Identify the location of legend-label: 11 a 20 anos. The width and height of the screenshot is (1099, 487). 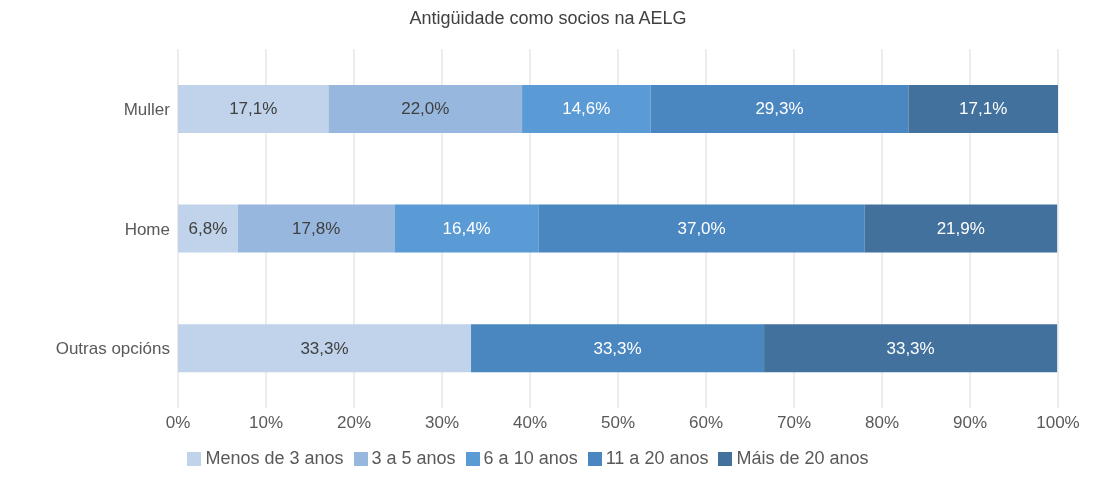
(657, 458).